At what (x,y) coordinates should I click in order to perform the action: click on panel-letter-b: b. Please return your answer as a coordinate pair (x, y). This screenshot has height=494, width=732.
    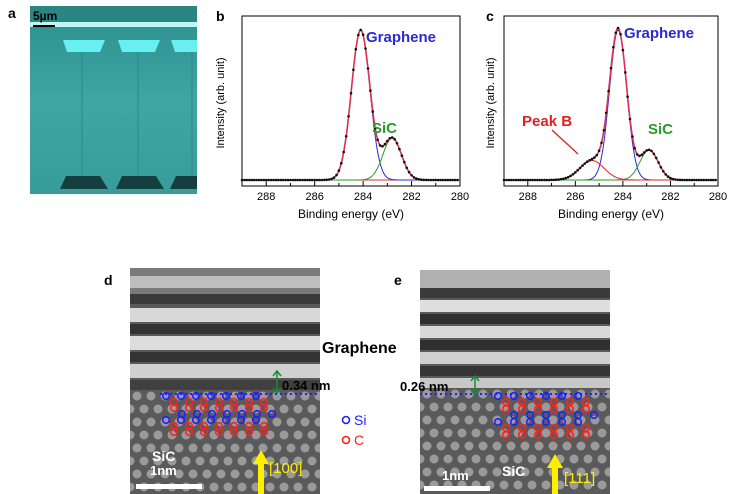
    Looking at the image, I should click on (220, 16).